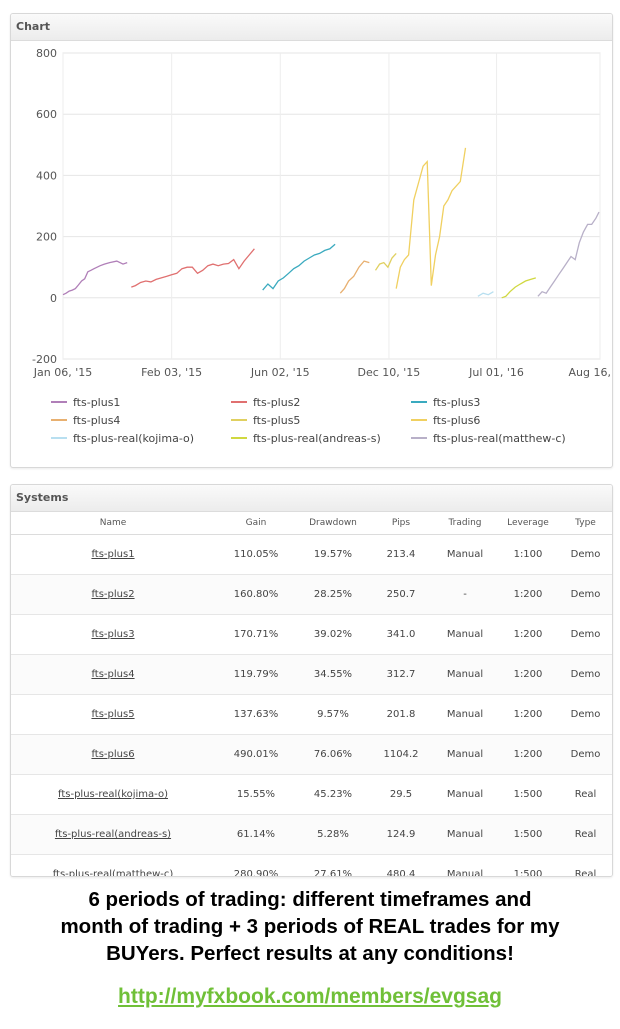  Describe the element at coordinates (496, 372) in the screenshot. I see `x-tick-label: Jul 01, '16` at that location.